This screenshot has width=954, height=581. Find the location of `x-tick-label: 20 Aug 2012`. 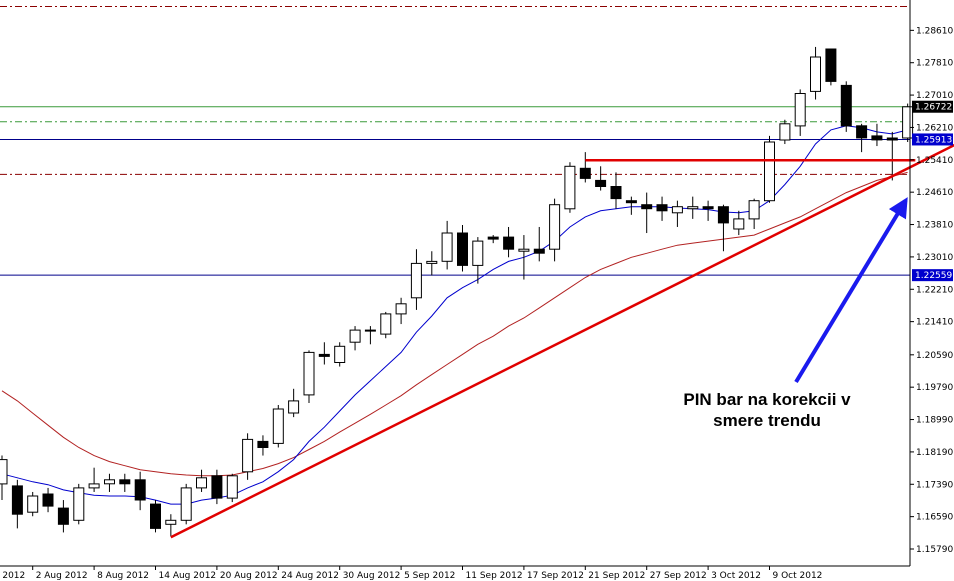

x-tick-label: 20 Aug 2012 is located at coordinates (249, 576).